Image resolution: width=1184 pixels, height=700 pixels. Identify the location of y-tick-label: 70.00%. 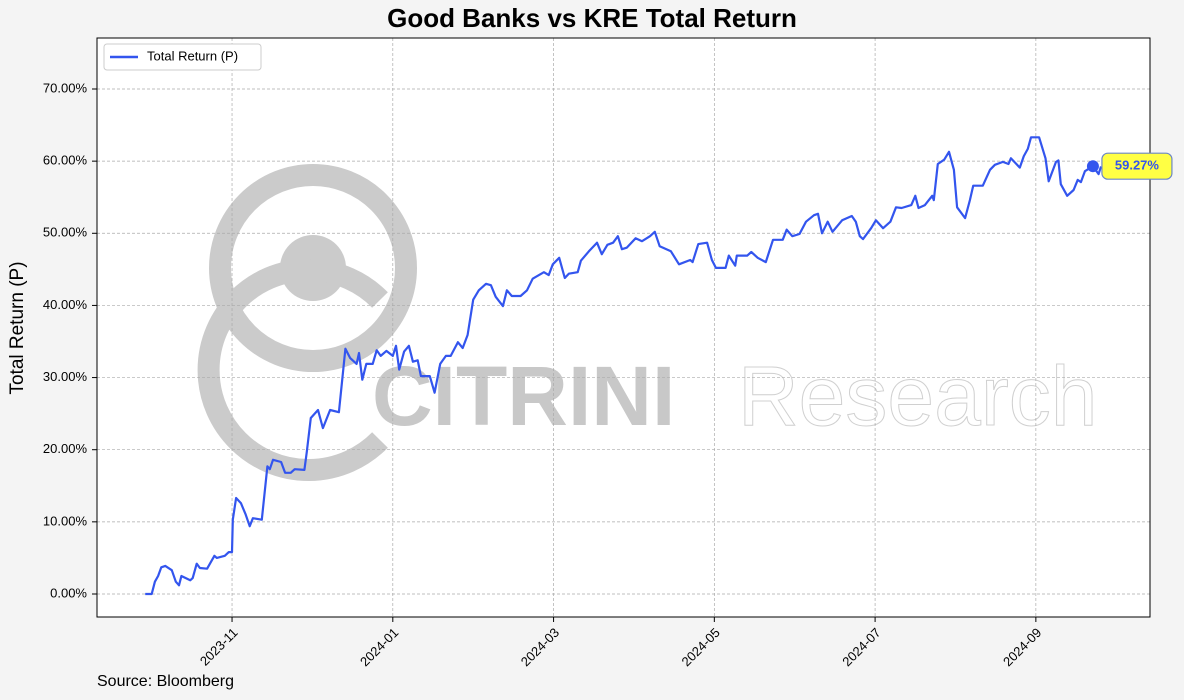
(65, 87).